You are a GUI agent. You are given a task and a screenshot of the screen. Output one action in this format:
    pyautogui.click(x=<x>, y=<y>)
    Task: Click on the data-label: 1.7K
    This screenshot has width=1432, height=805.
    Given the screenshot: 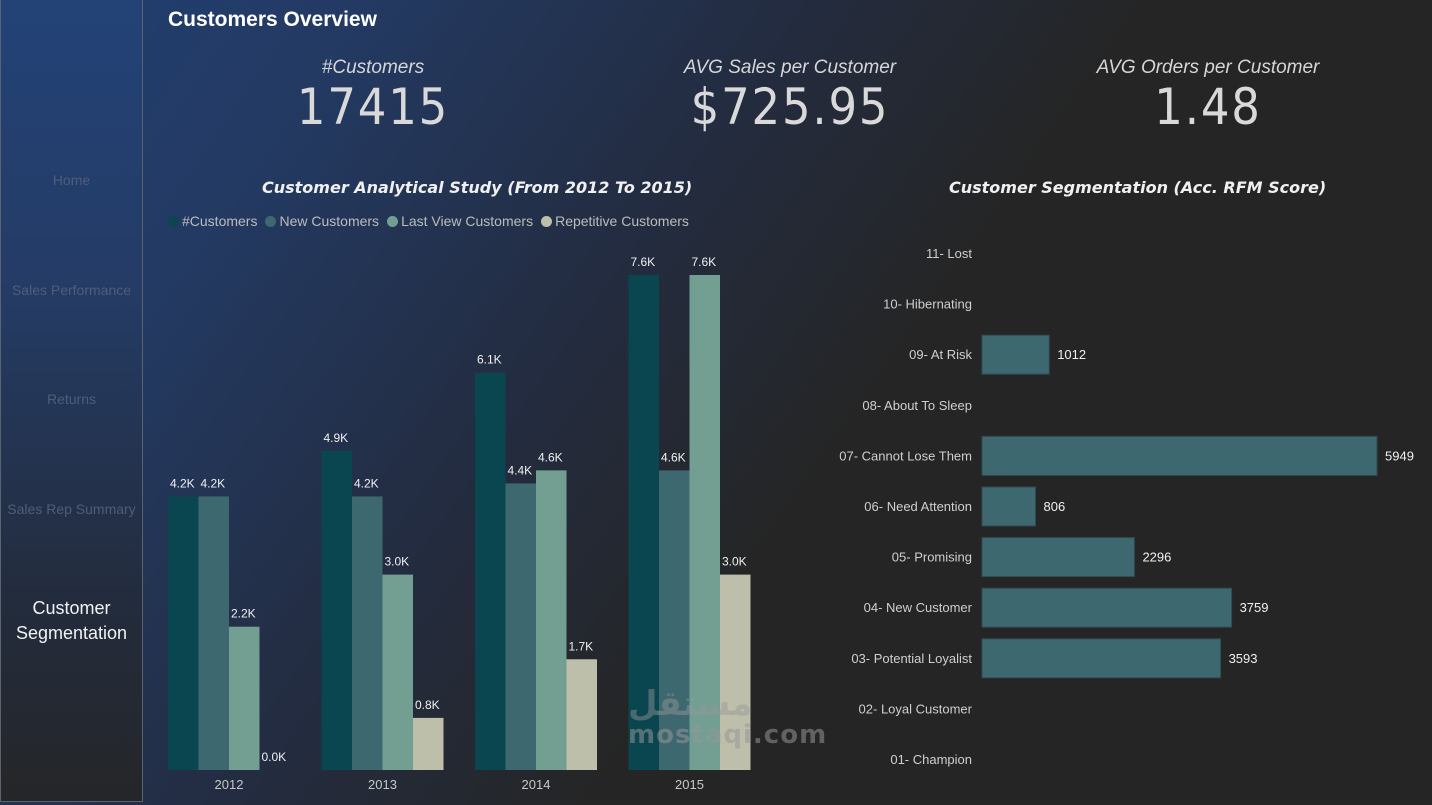 What is the action you would take?
    pyautogui.click(x=581, y=646)
    